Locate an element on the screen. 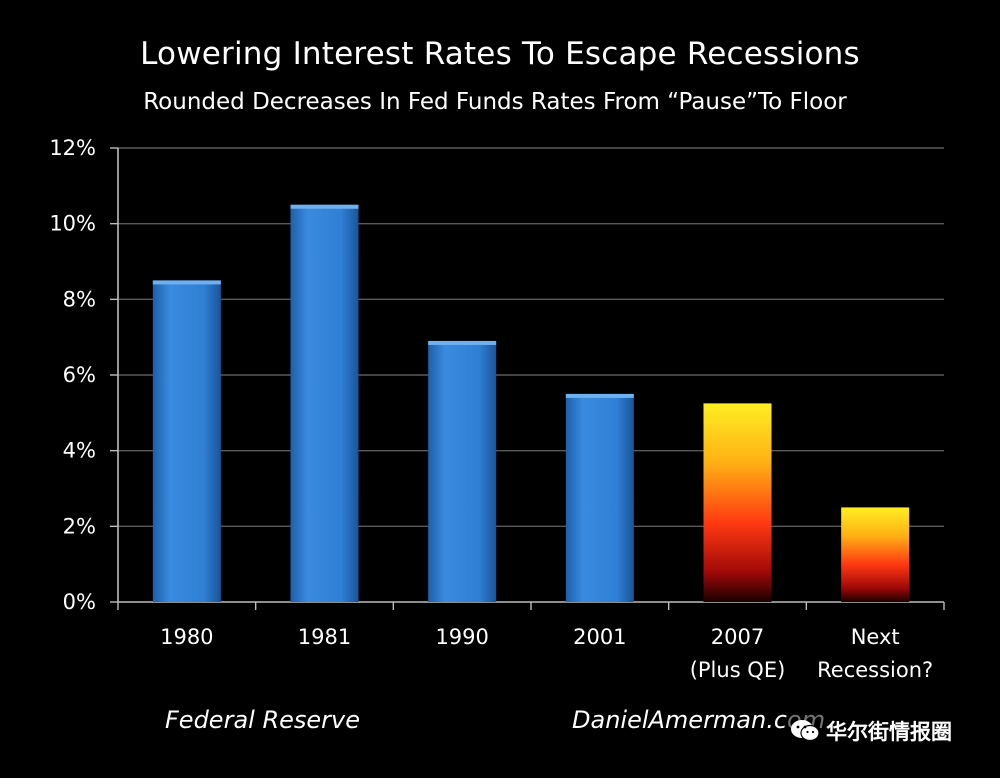 The height and width of the screenshot is (778, 1000). watermark: 华尔街情报圈 is located at coordinates (872, 731).